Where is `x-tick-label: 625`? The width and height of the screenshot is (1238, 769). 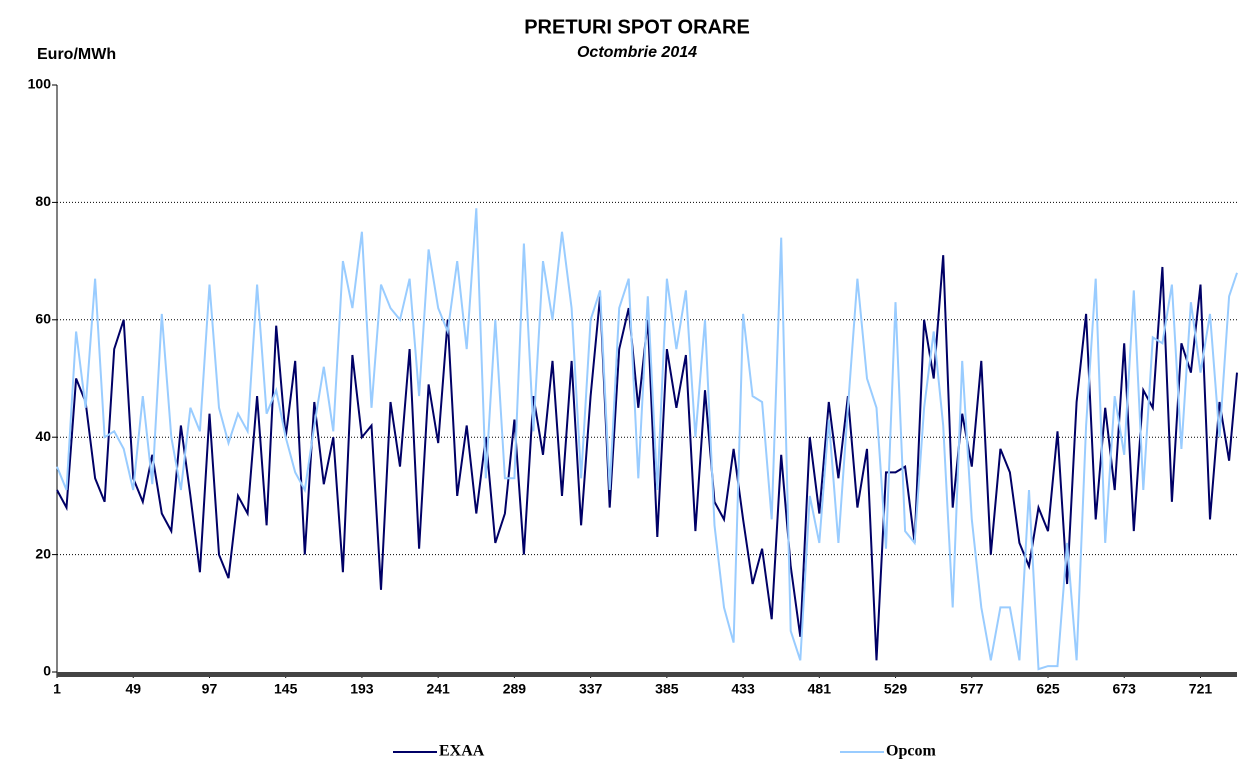 x-tick-label: 625 is located at coordinates (1048, 689).